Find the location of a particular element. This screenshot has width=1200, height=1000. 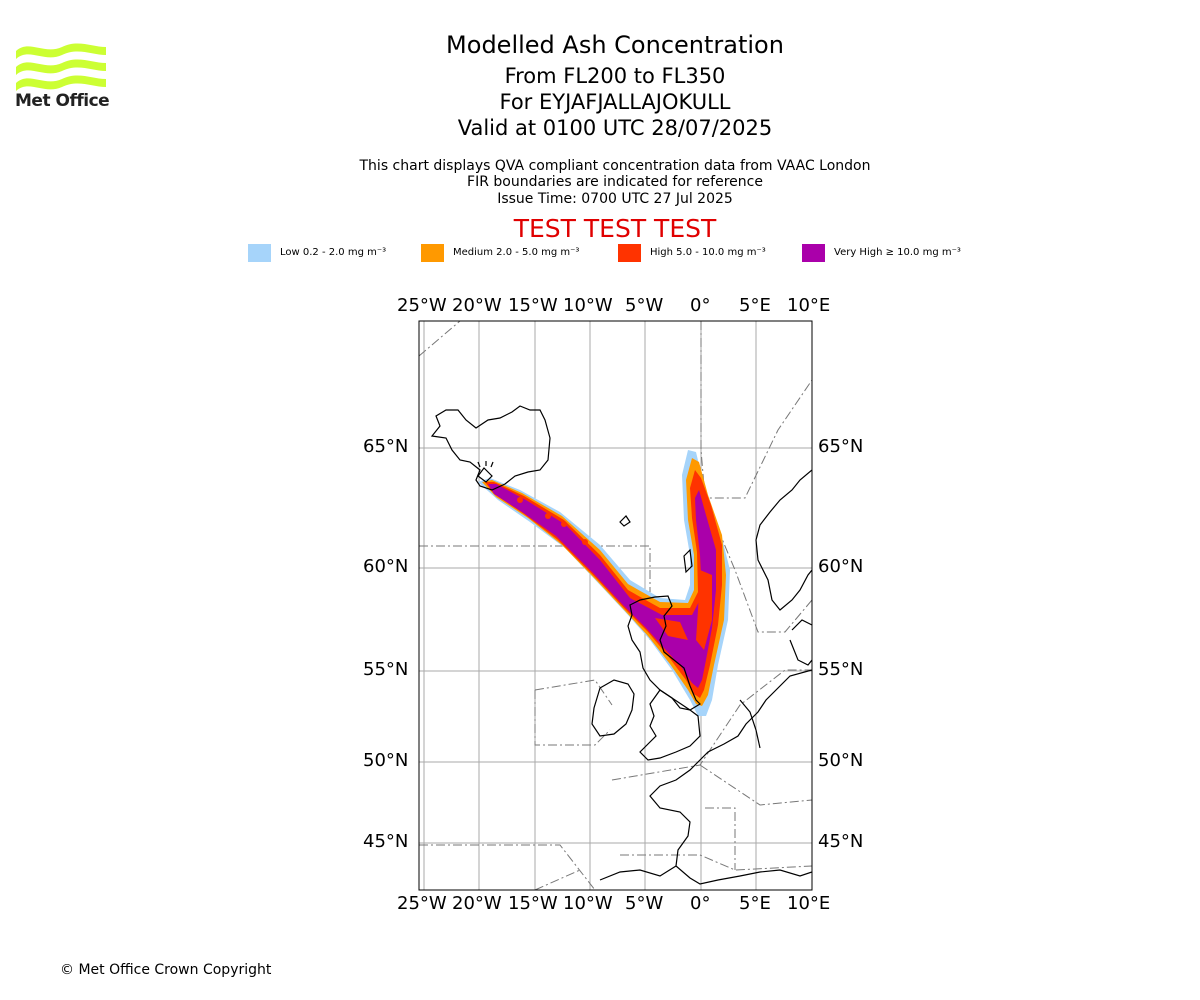

lat-label-left-60n: 60°N is located at coordinates (386, 566).